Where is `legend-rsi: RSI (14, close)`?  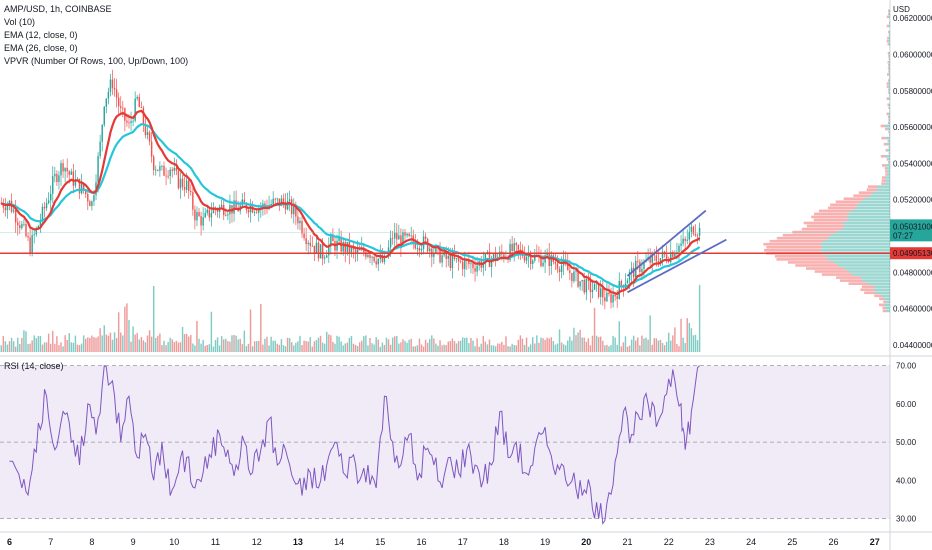
legend-rsi: RSI (14, close) is located at coordinates (34, 366).